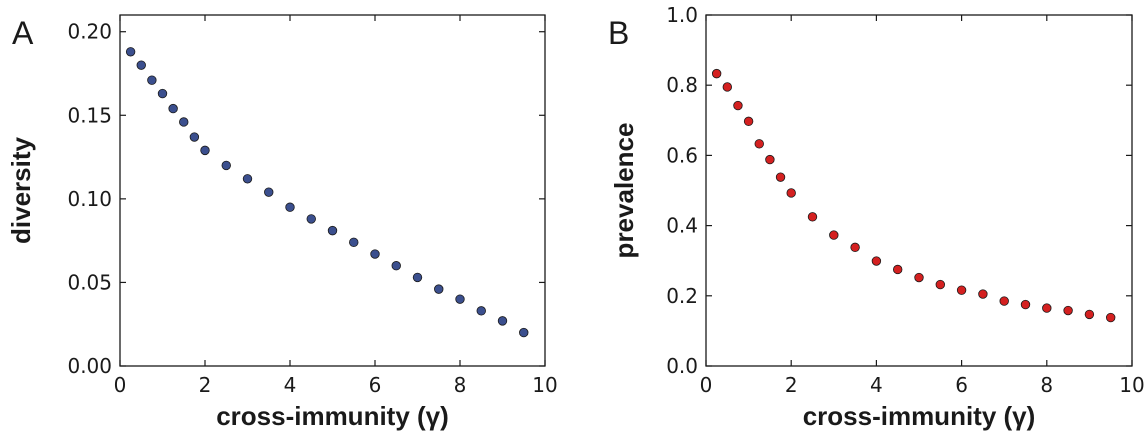  What do you see at coordinates (89, 199) in the screenshot?
I see `y-tick-label: 0.10` at bounding box center [89, 199].